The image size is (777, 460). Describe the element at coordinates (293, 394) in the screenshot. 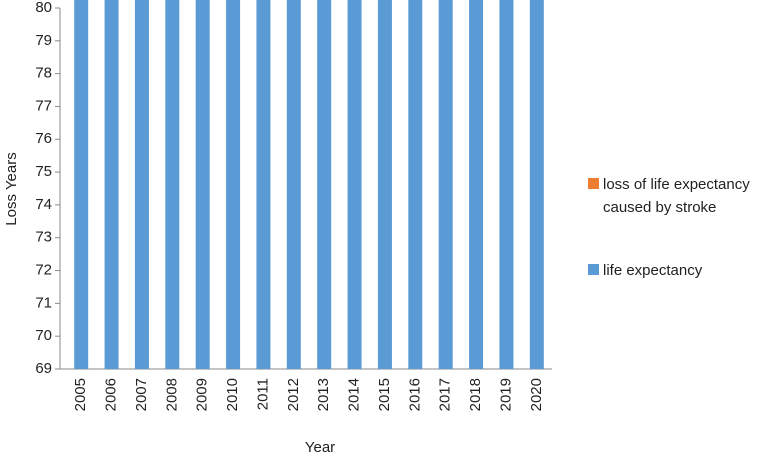

I see `x-tick-label: 2012` at that location.